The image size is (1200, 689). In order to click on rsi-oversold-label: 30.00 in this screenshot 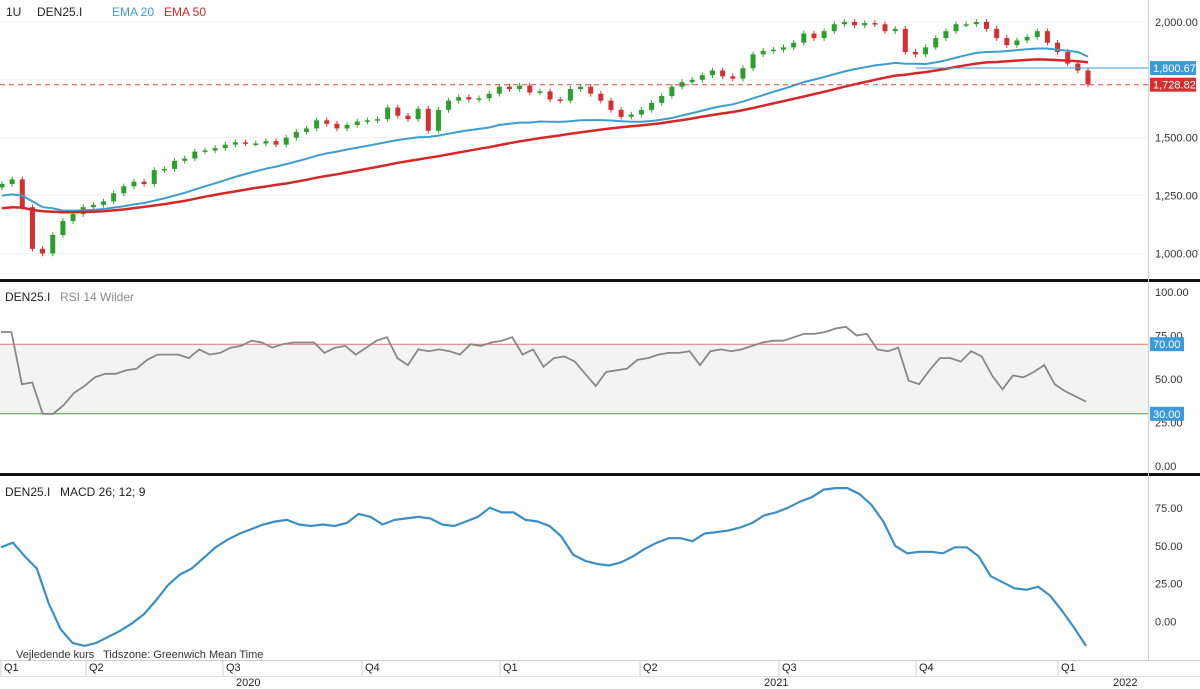, I will do `click(1167, 415)`.